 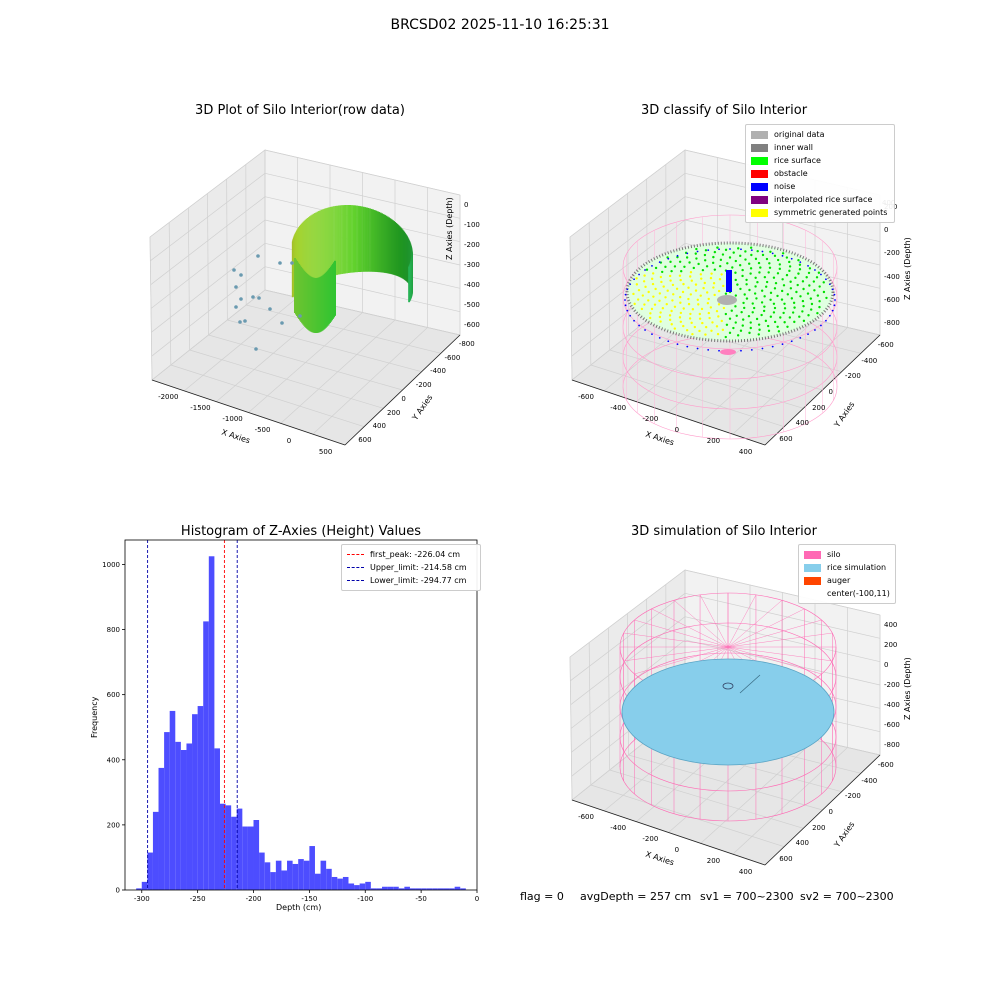 I want to click on histogram-x-label: Depth (cm), so click(x=299, y=907).